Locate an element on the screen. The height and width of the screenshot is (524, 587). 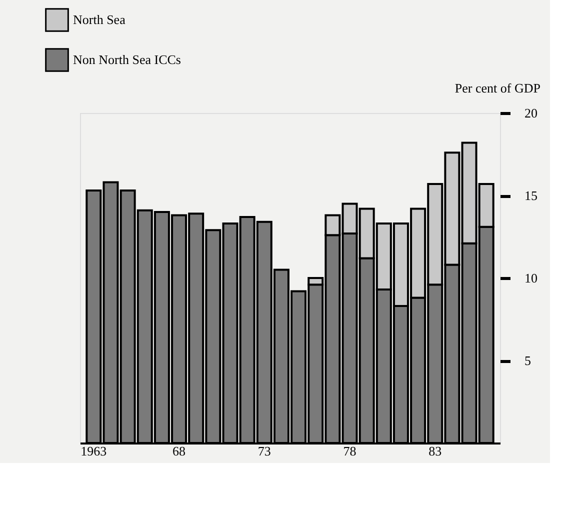
x-tick-label: 1963 is located at coordinates (93, 451).